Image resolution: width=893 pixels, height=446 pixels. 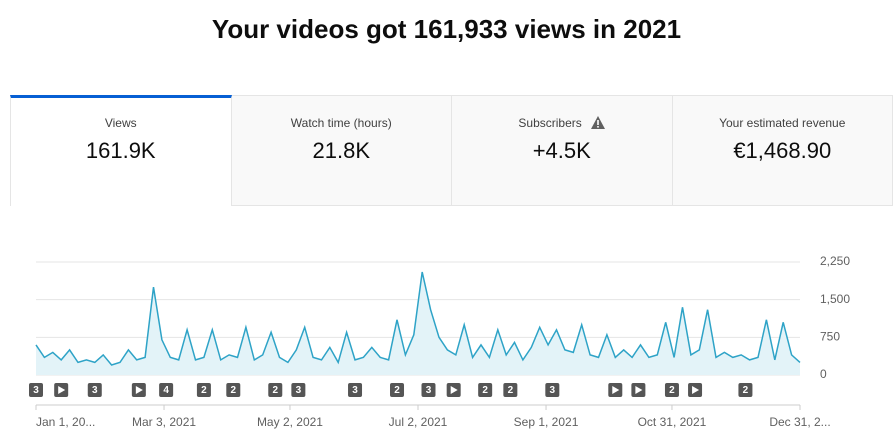 What do you see at coordinates (546, 422) in the screenshot?
I see `x-tick-label: Sep 1, 2021` at bounding box center [546, 422].